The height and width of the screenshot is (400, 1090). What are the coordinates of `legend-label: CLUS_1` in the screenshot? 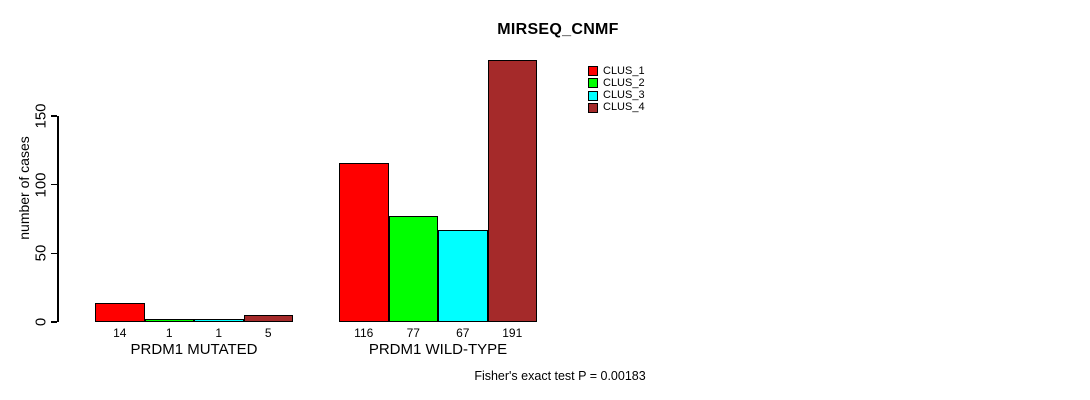 It's located at (624, 70).